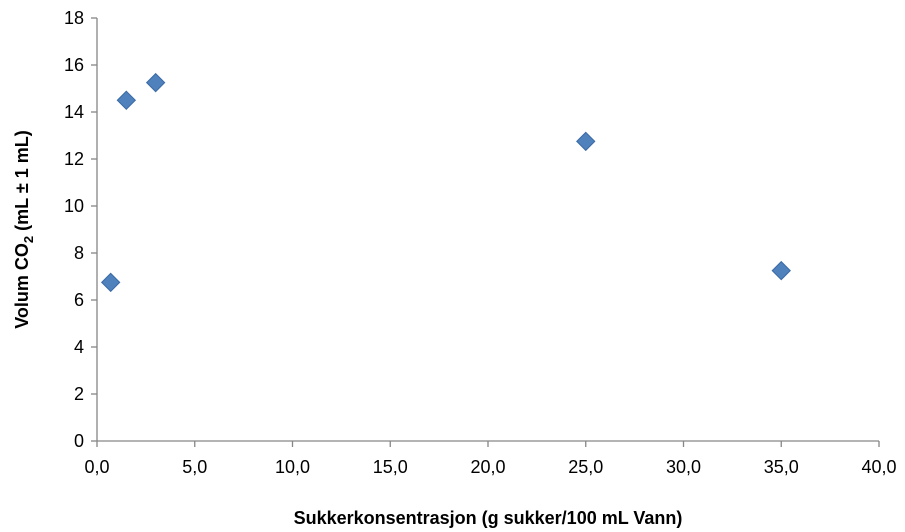  What do you see at coordinates (390, 467) in the screenshot?
I see `x-tick-label: 15,0` at bounding box center [390, 467].